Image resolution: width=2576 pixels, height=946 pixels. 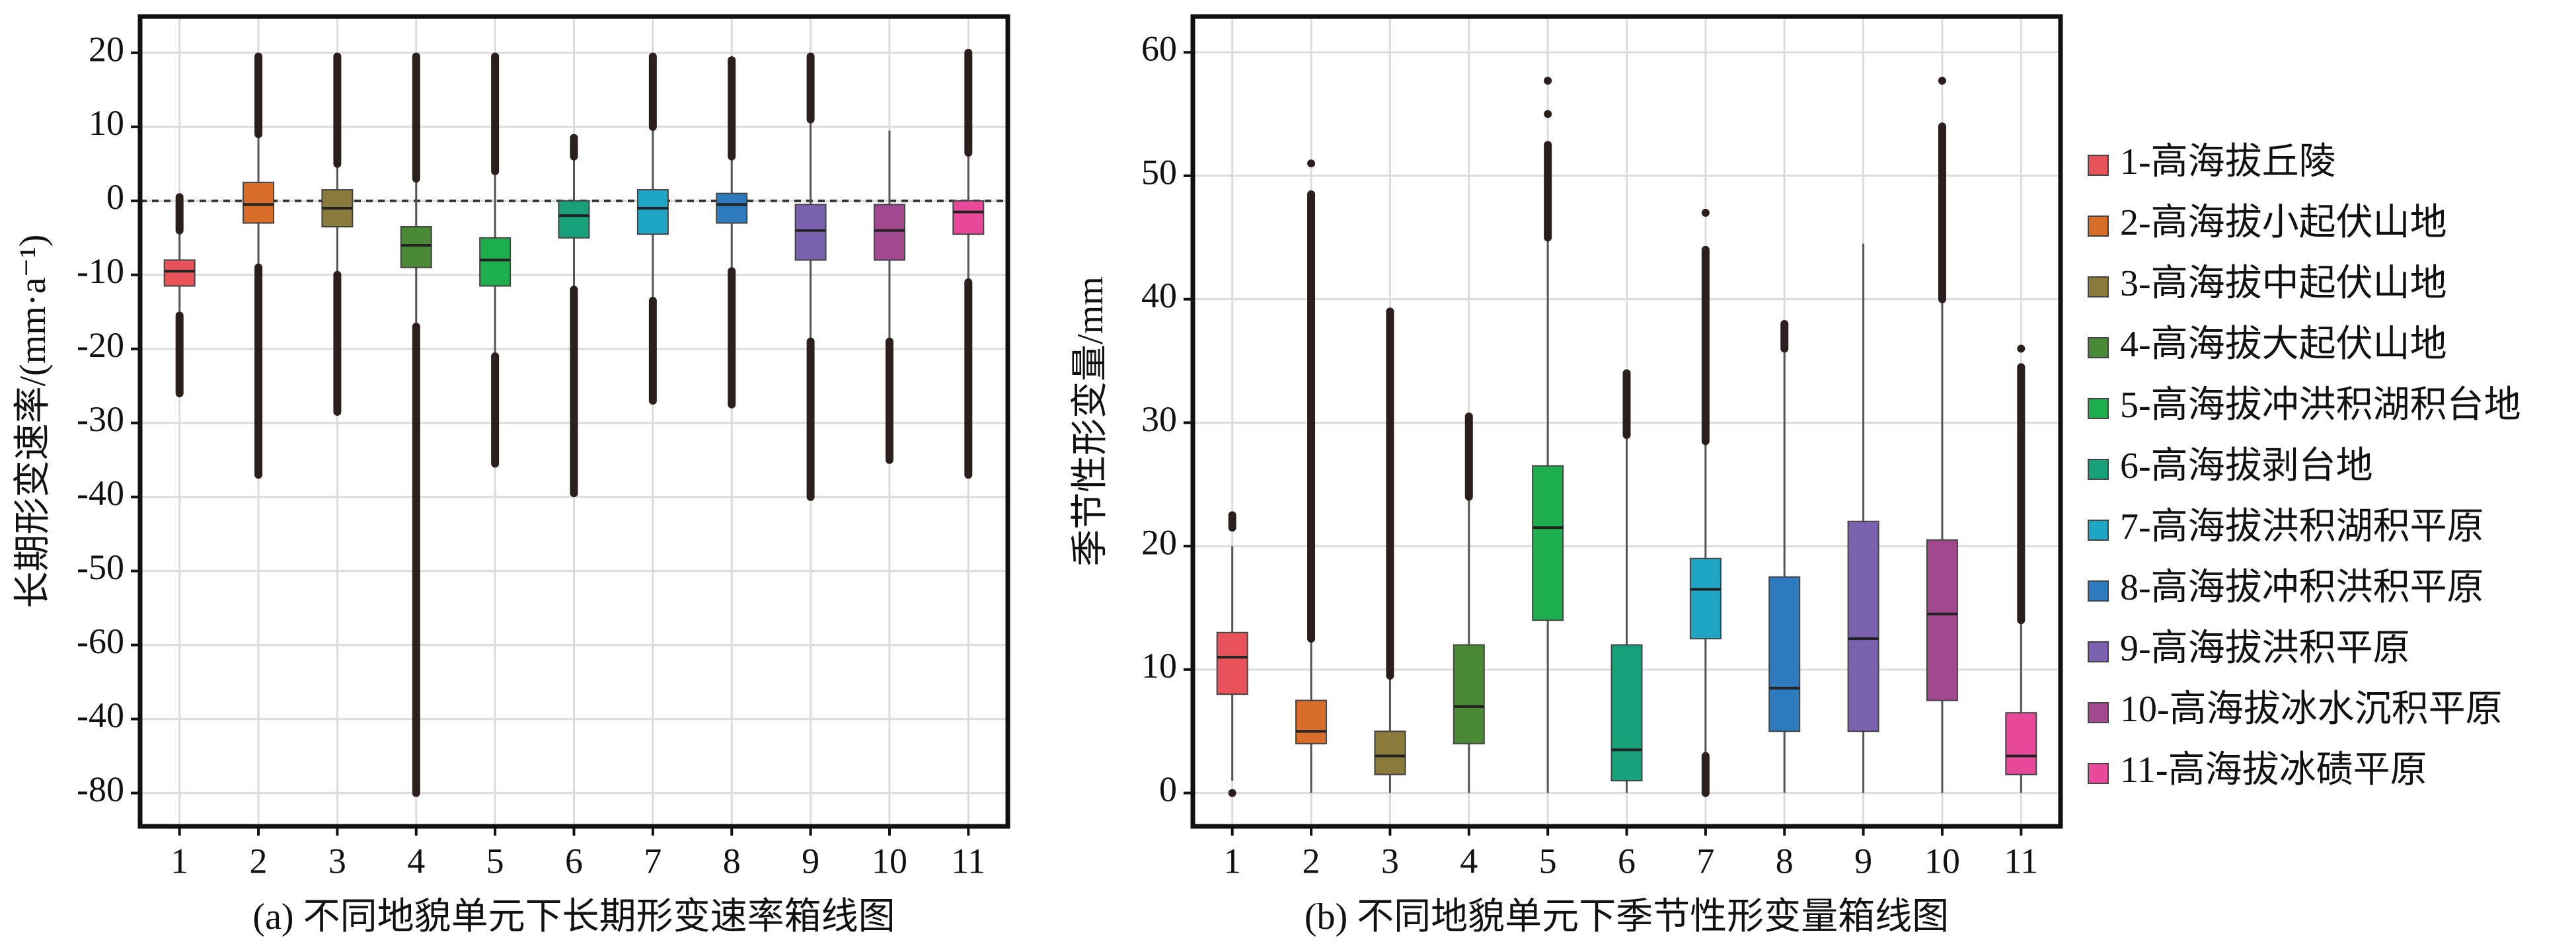 I want to click on legend-label: 9-高海拔洪积平原, so click(x=2265, y=648).